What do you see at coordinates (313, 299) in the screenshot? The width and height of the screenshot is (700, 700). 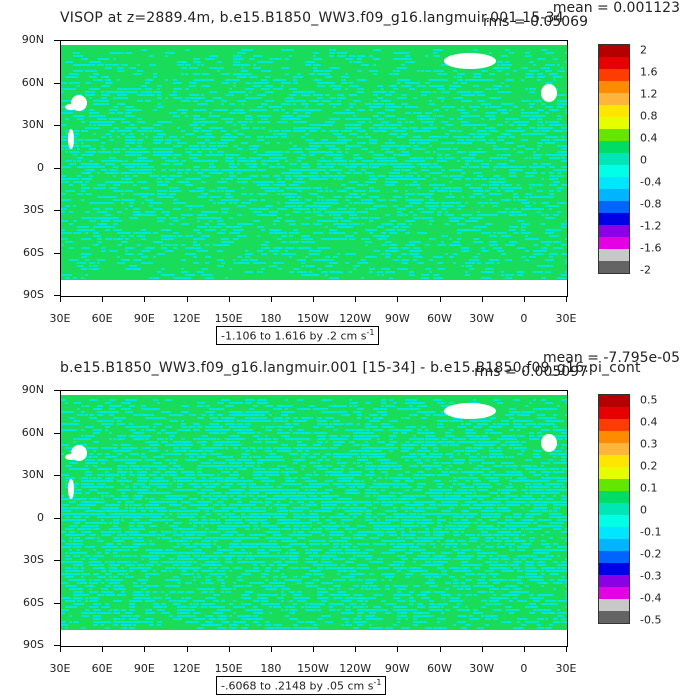 I see `longitude-tick` at bounding box center [313, 299].